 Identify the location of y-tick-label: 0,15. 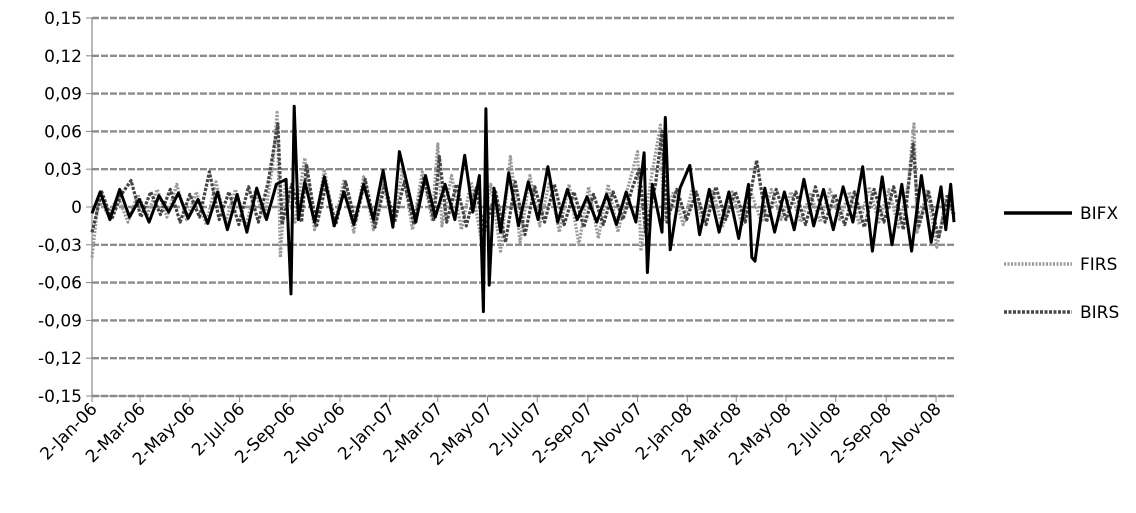
(63, 19).